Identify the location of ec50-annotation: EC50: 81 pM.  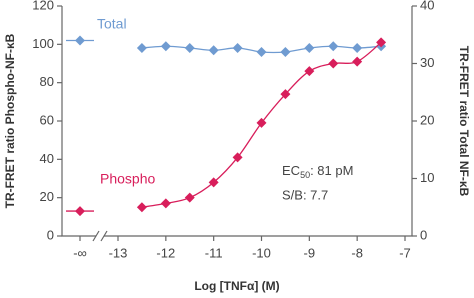
(317, 171).